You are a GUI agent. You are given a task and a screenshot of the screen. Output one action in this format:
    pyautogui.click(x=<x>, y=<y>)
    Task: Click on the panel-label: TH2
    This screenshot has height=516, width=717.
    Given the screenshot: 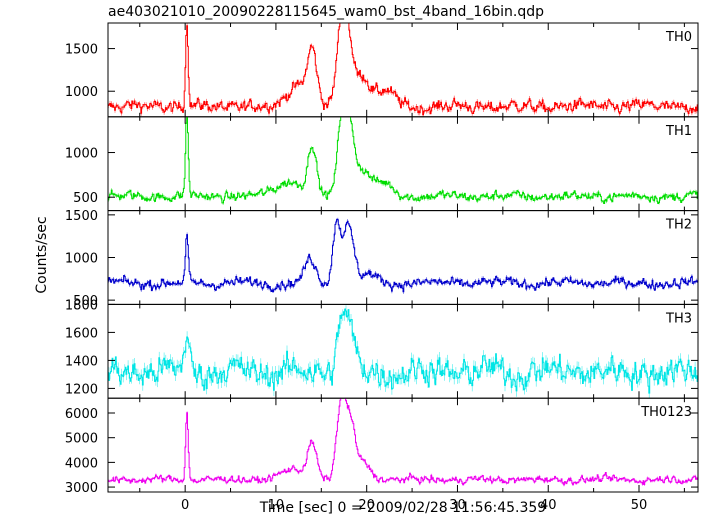 What is the action you would take?
    pyautogui.click(x=678, y=225)
    